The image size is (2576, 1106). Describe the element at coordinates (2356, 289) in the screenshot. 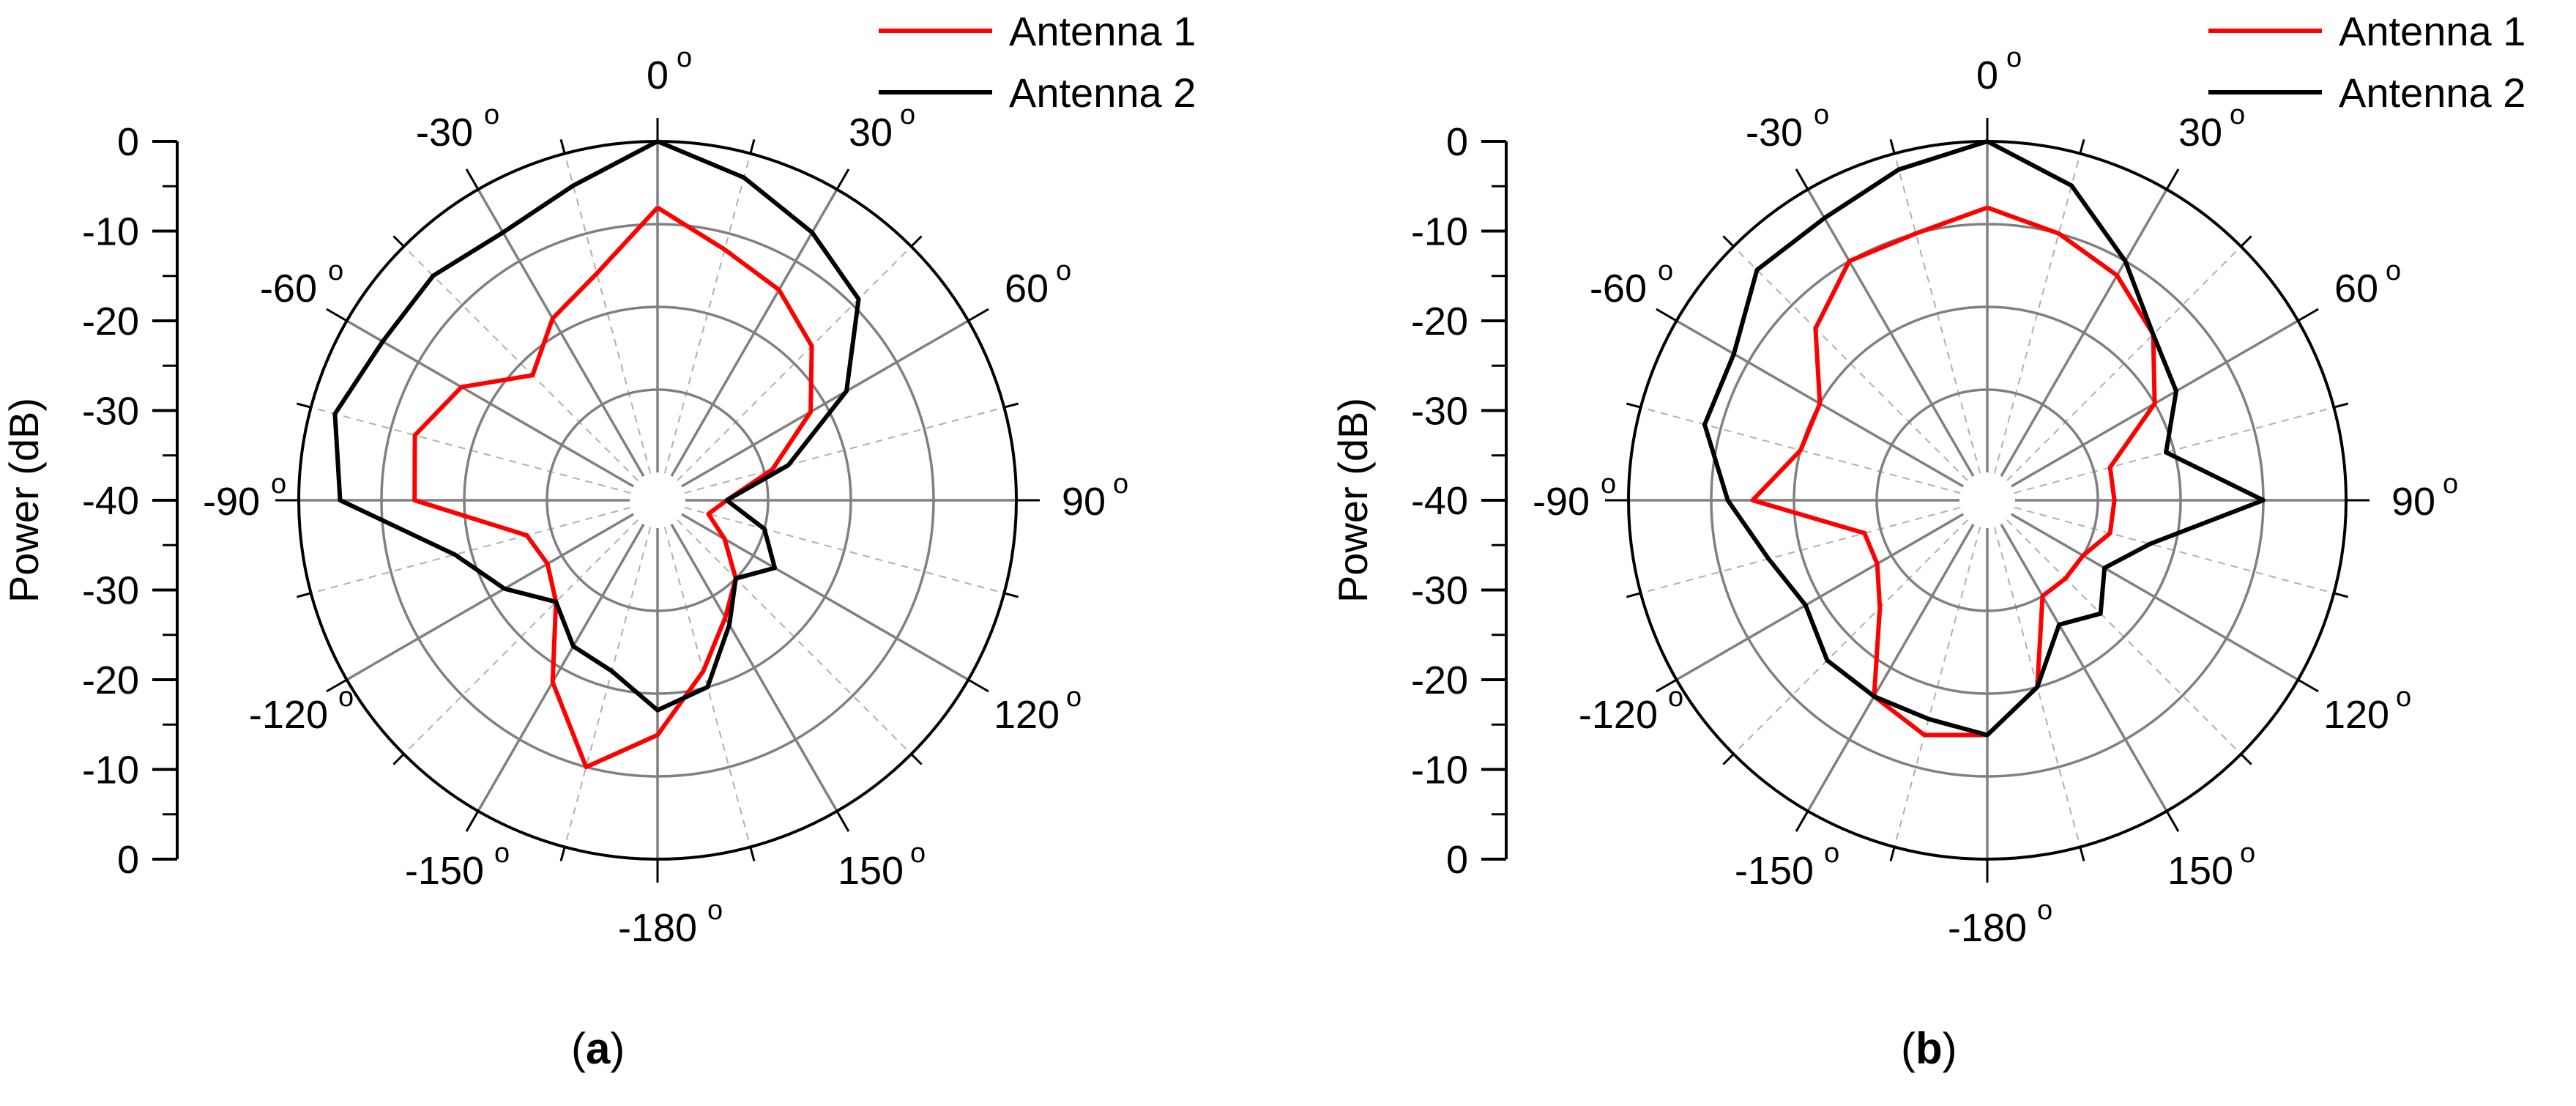

I see `angle-tick-label: 60` at that location.